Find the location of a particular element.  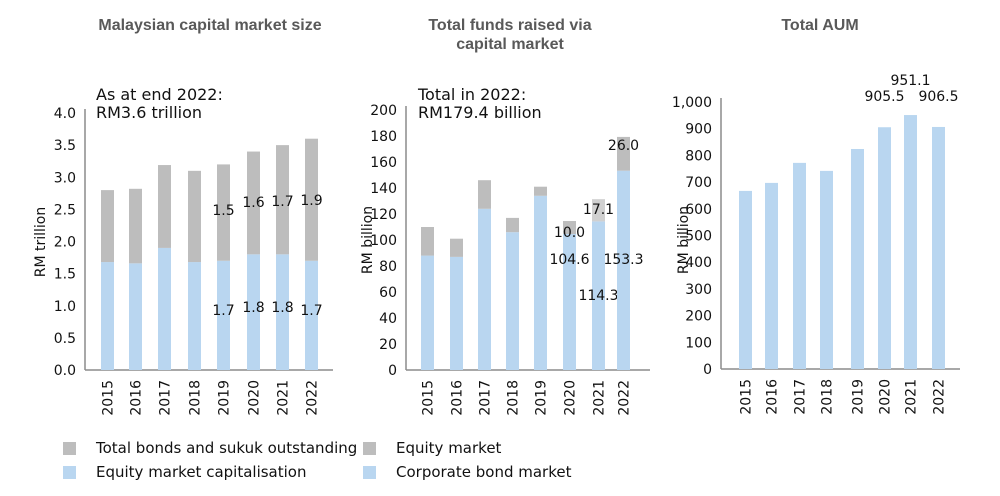

y-tick-label: 2.0 is located at coordinates (65, 243).